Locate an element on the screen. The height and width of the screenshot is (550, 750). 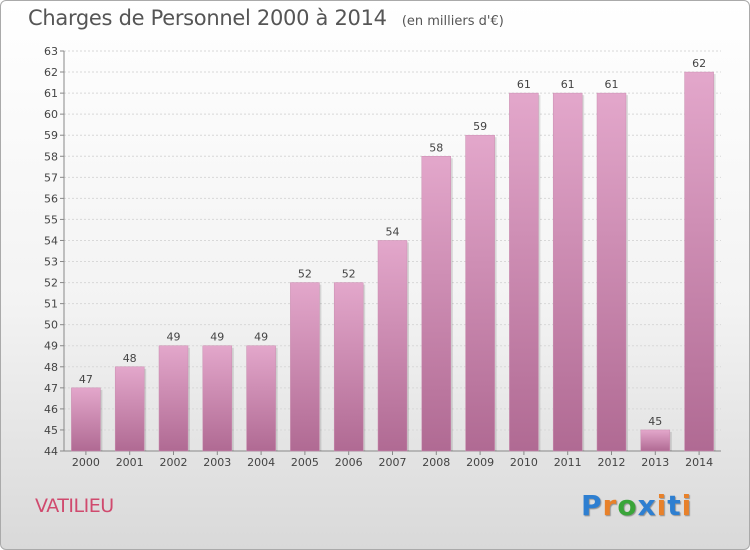
bar-value-label: 47 is located at coordinates (86, 379).